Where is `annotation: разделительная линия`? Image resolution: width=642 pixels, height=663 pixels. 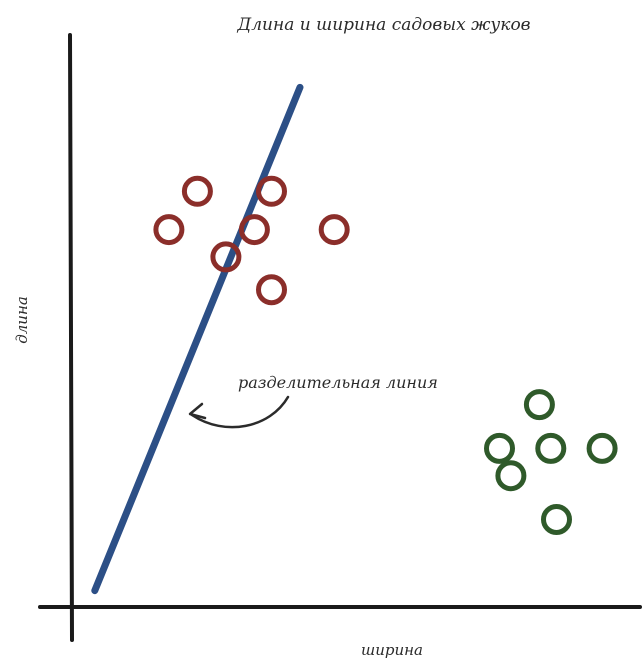 annotation: разделительная линия is located at coordinates (313, 401).